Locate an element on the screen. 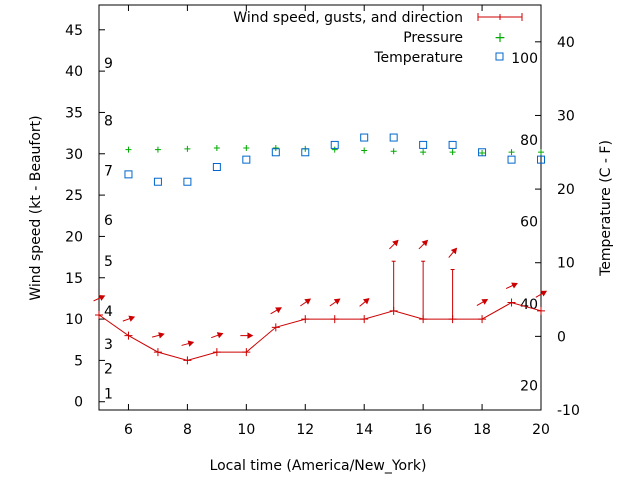 The height and width of the screenshot is (480, 640). y-tick-label: 30 is located at coordinates (74, 155).